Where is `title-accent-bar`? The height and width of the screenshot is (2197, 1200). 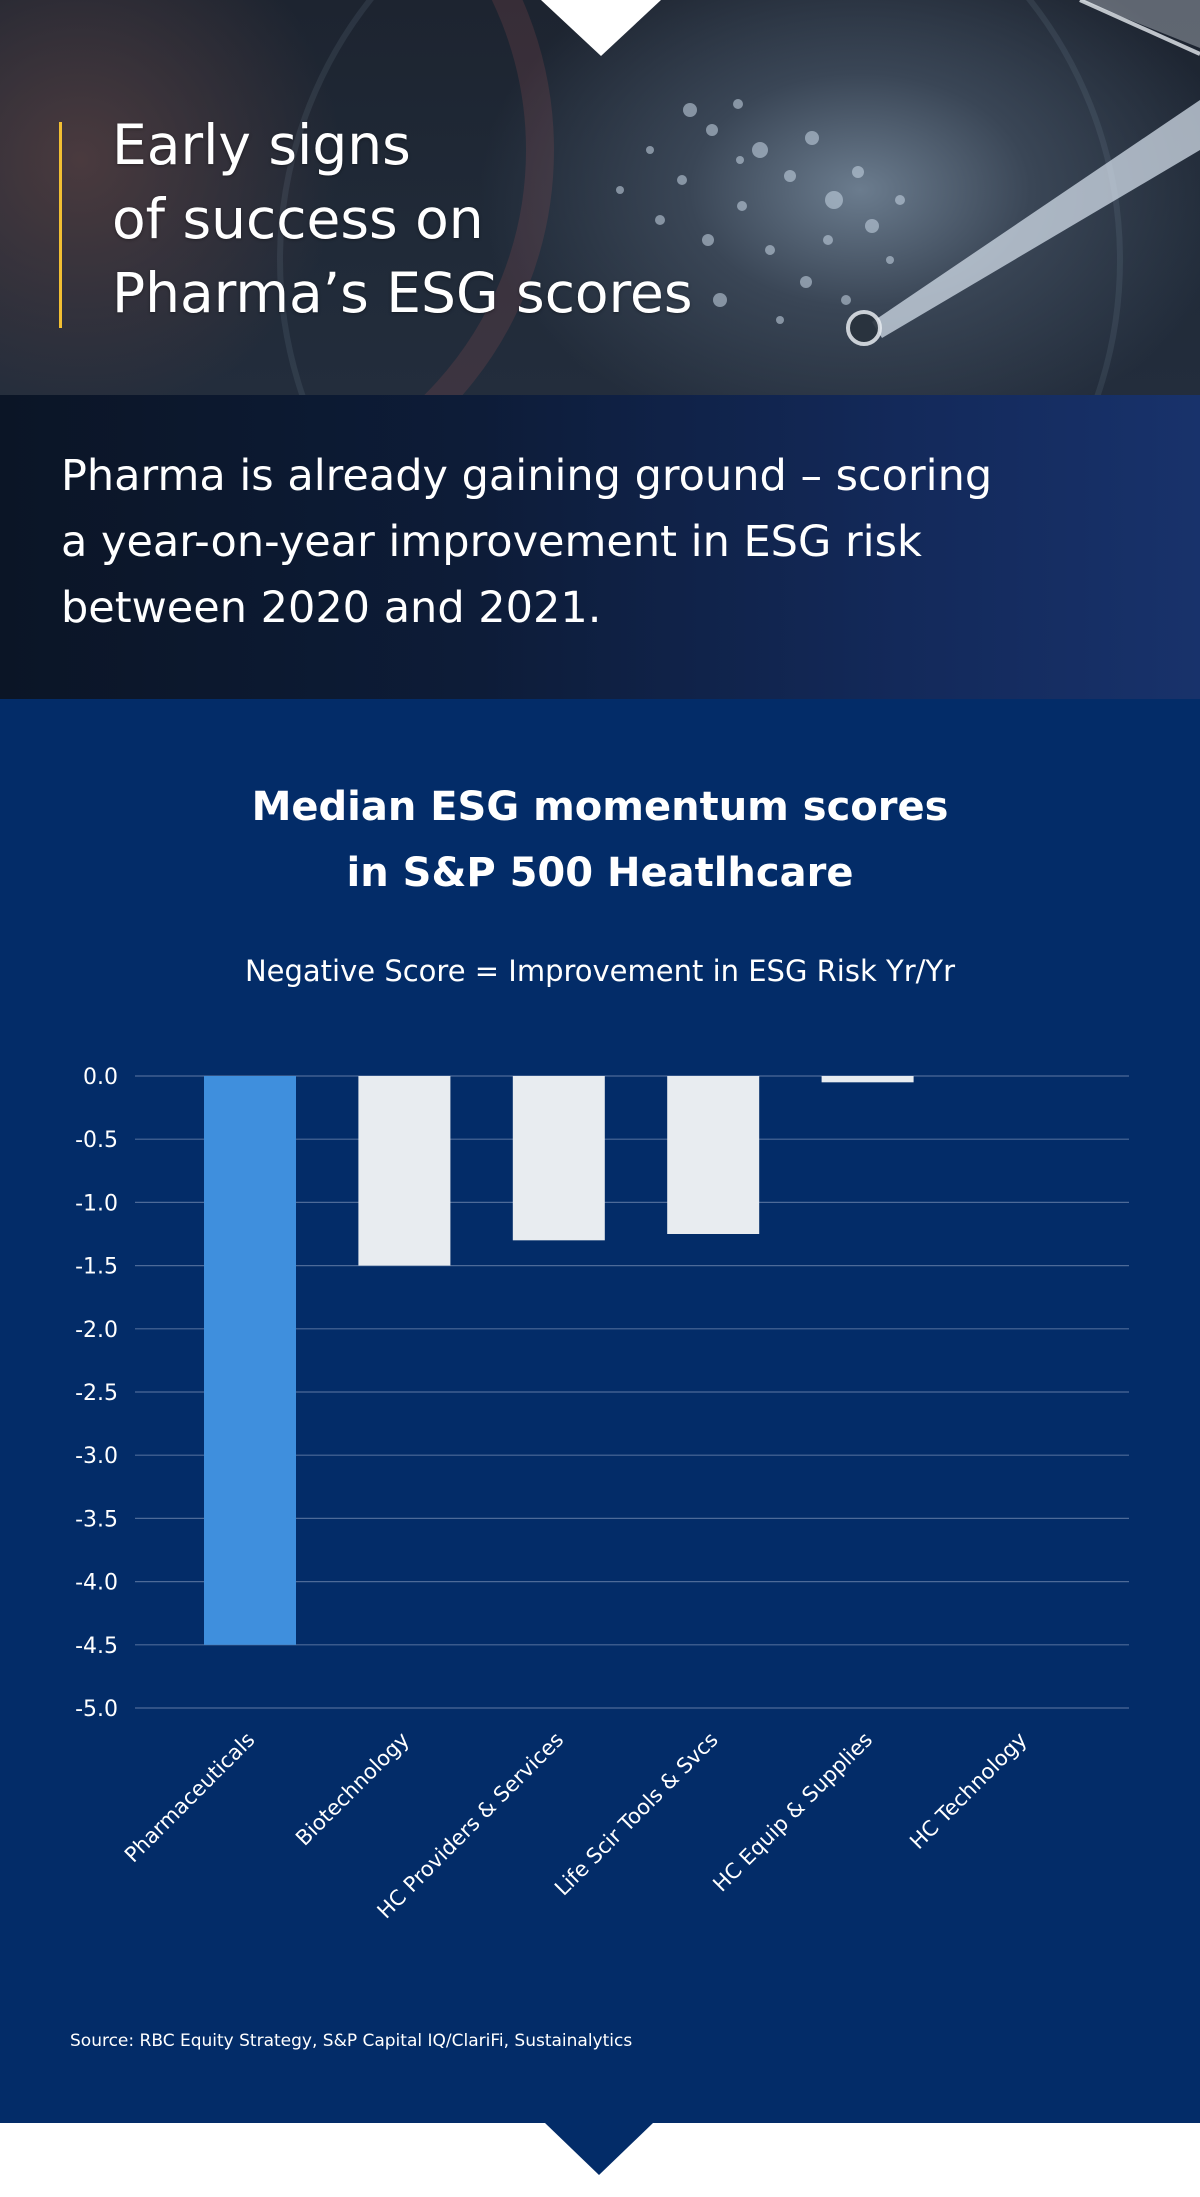 title-accent-bar is located at coordinates (60, 225).